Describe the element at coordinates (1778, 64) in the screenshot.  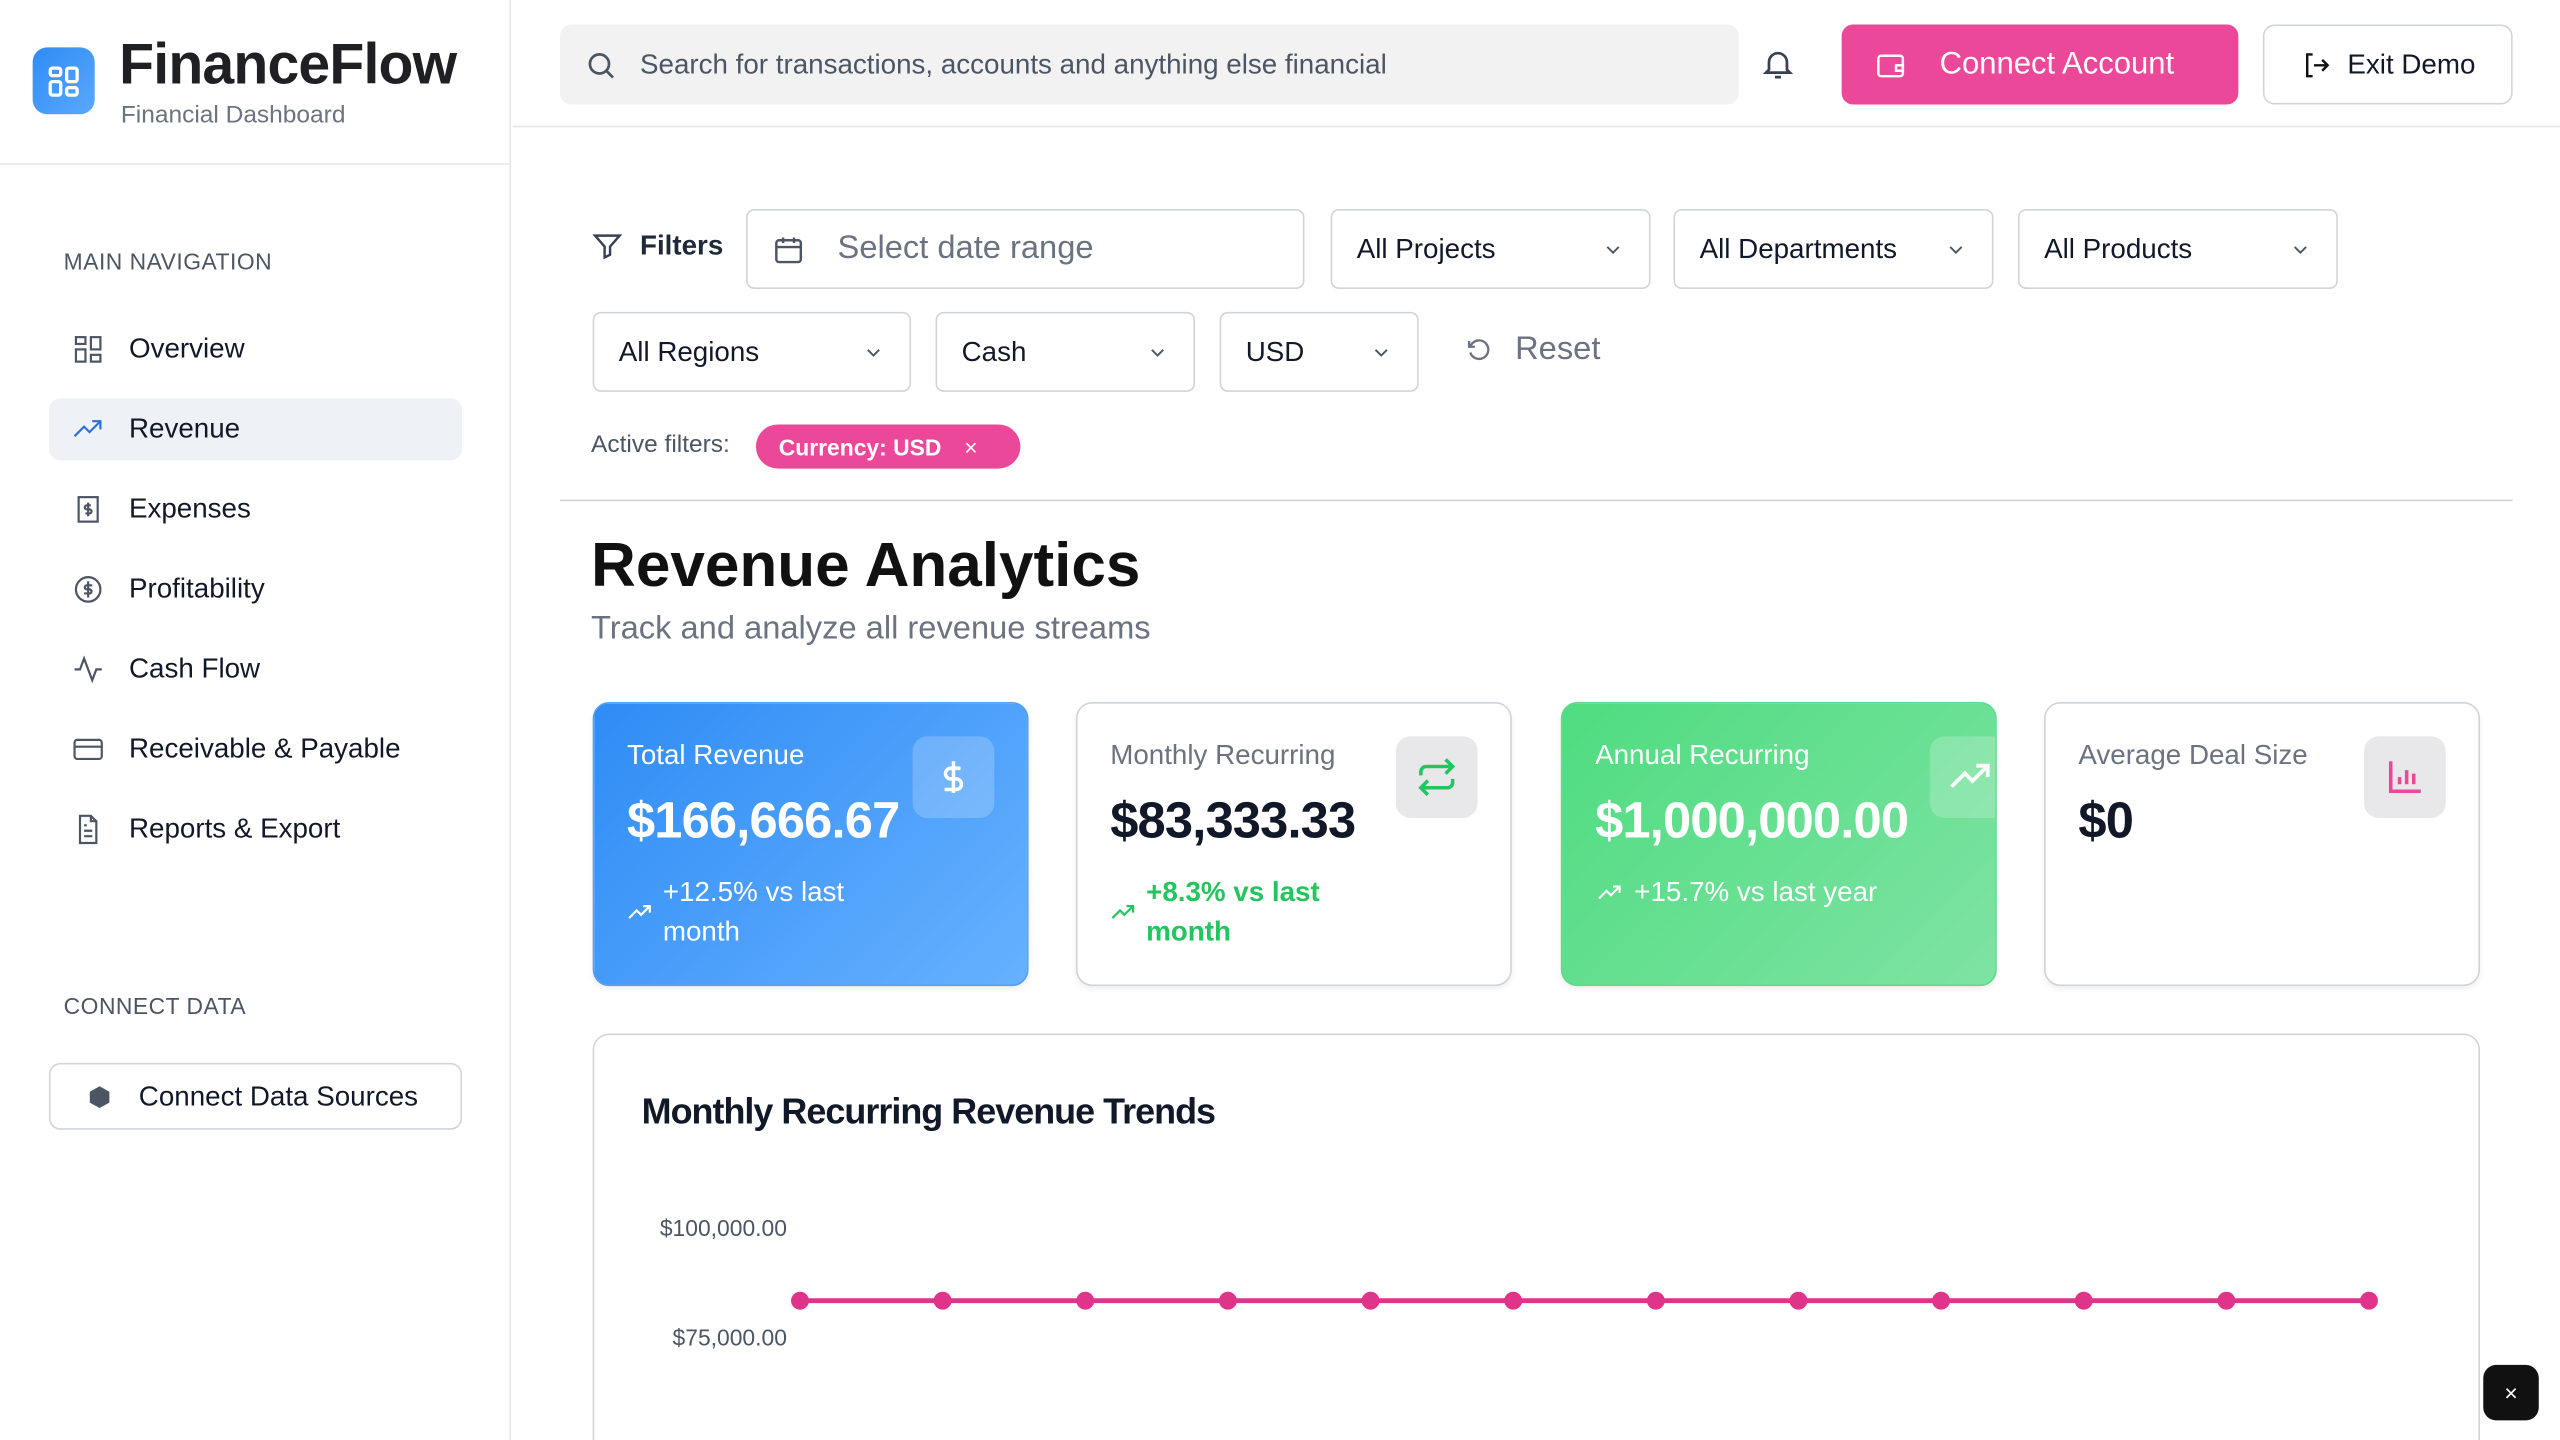
I see `bell-icon` at that location.